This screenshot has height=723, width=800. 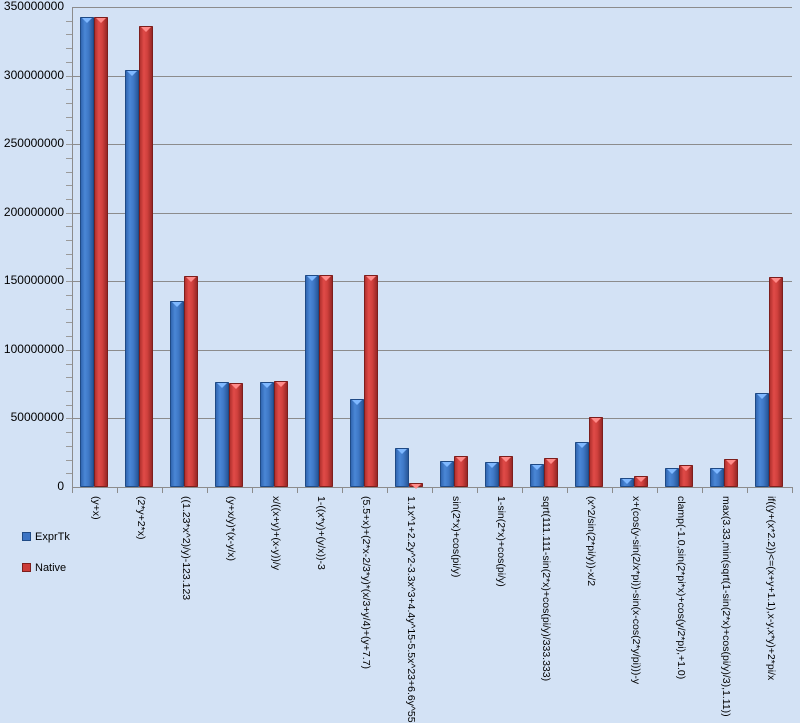 What do you see at coordinates (33, 75) in the screenshot?
I see `y-tick-label: 300000000` at bounding box center [33, 75].